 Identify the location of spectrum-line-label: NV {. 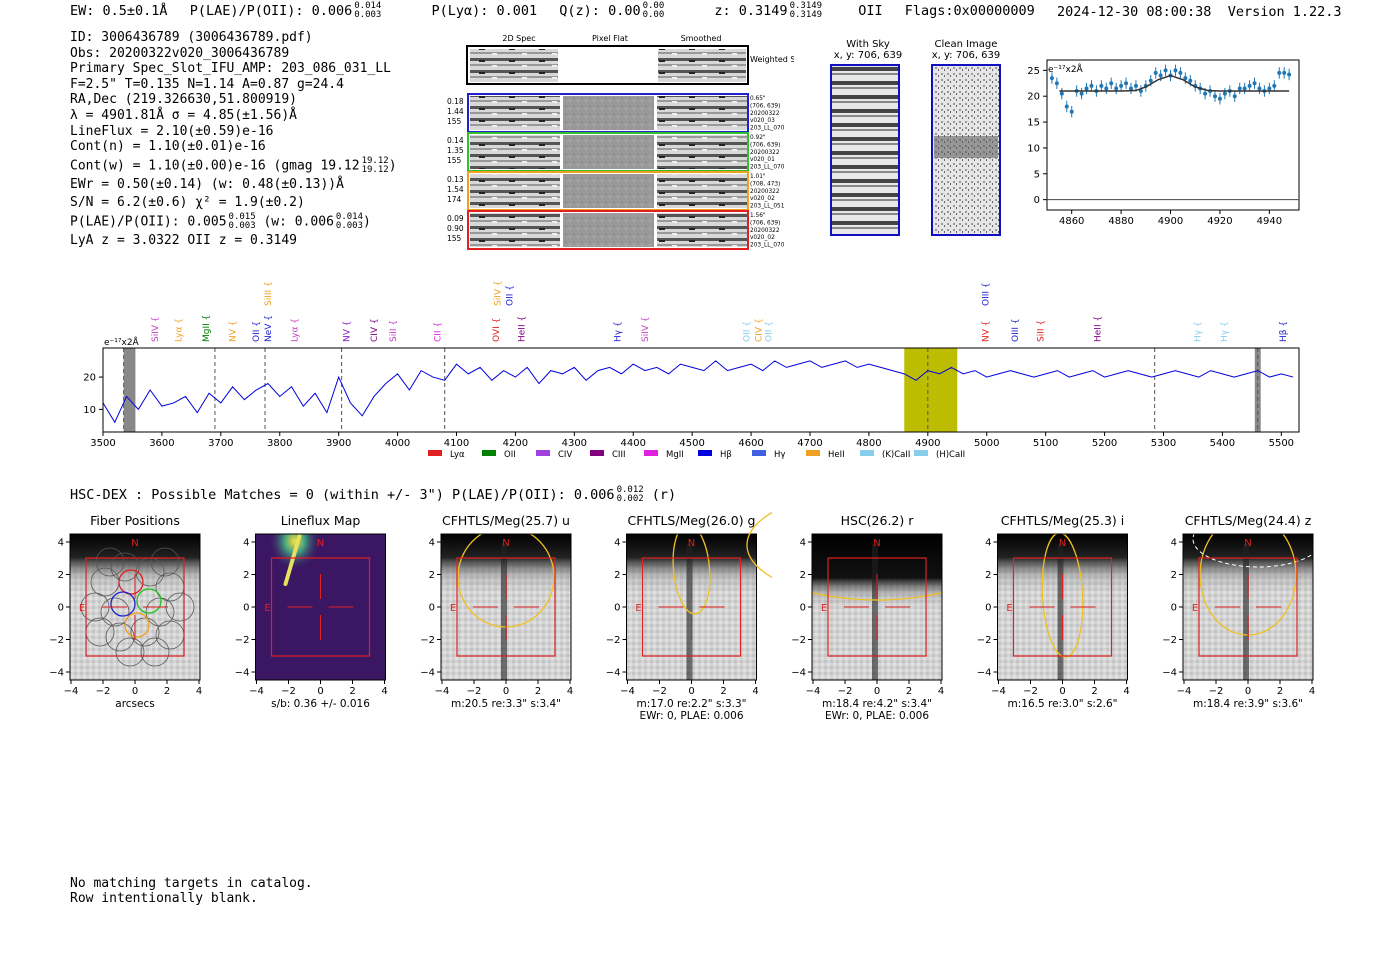
(347, 331).